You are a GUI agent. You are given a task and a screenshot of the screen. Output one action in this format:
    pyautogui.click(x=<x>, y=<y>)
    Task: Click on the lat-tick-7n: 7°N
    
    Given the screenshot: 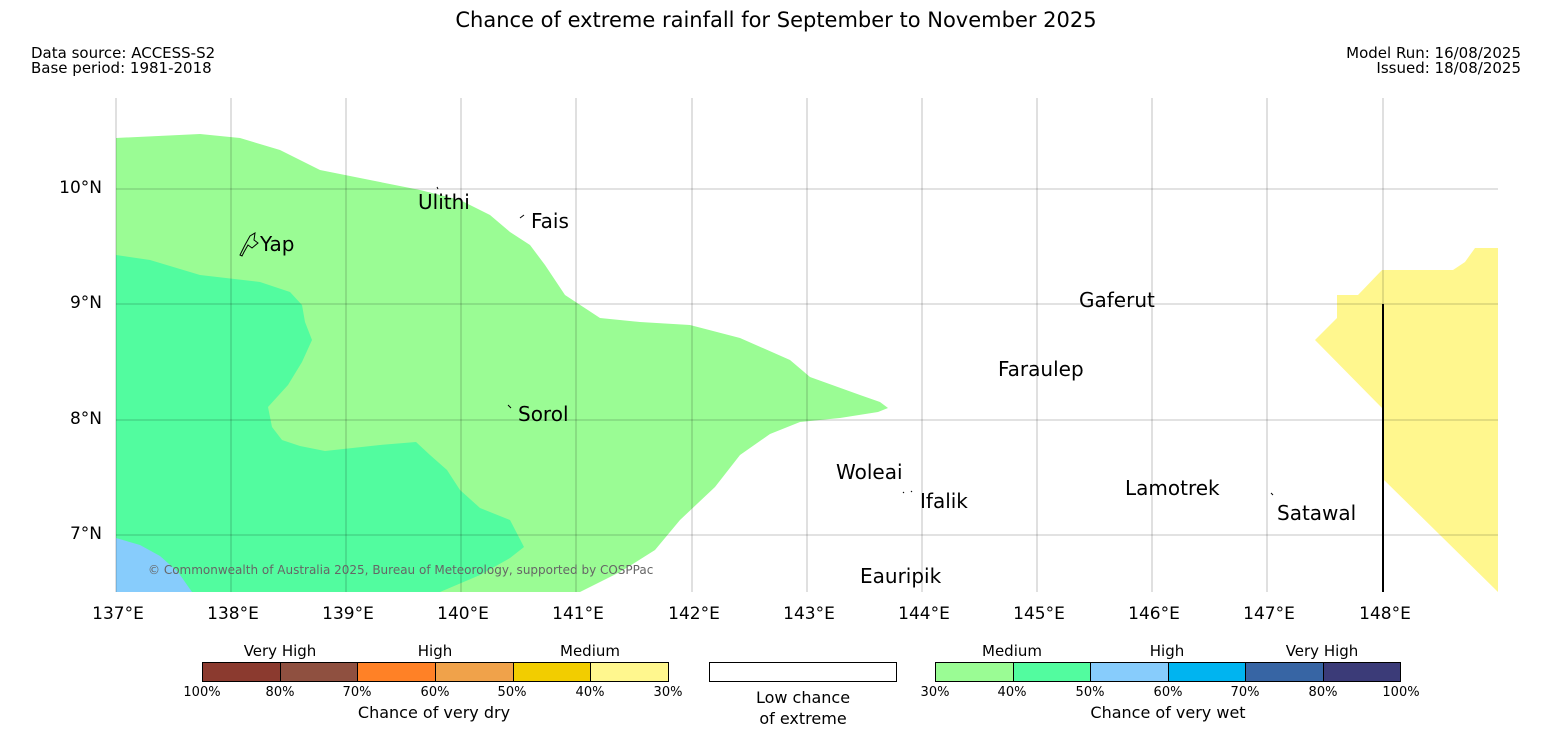 What is the action you would take?
    pyautogui.click(x=85, y=534)
    